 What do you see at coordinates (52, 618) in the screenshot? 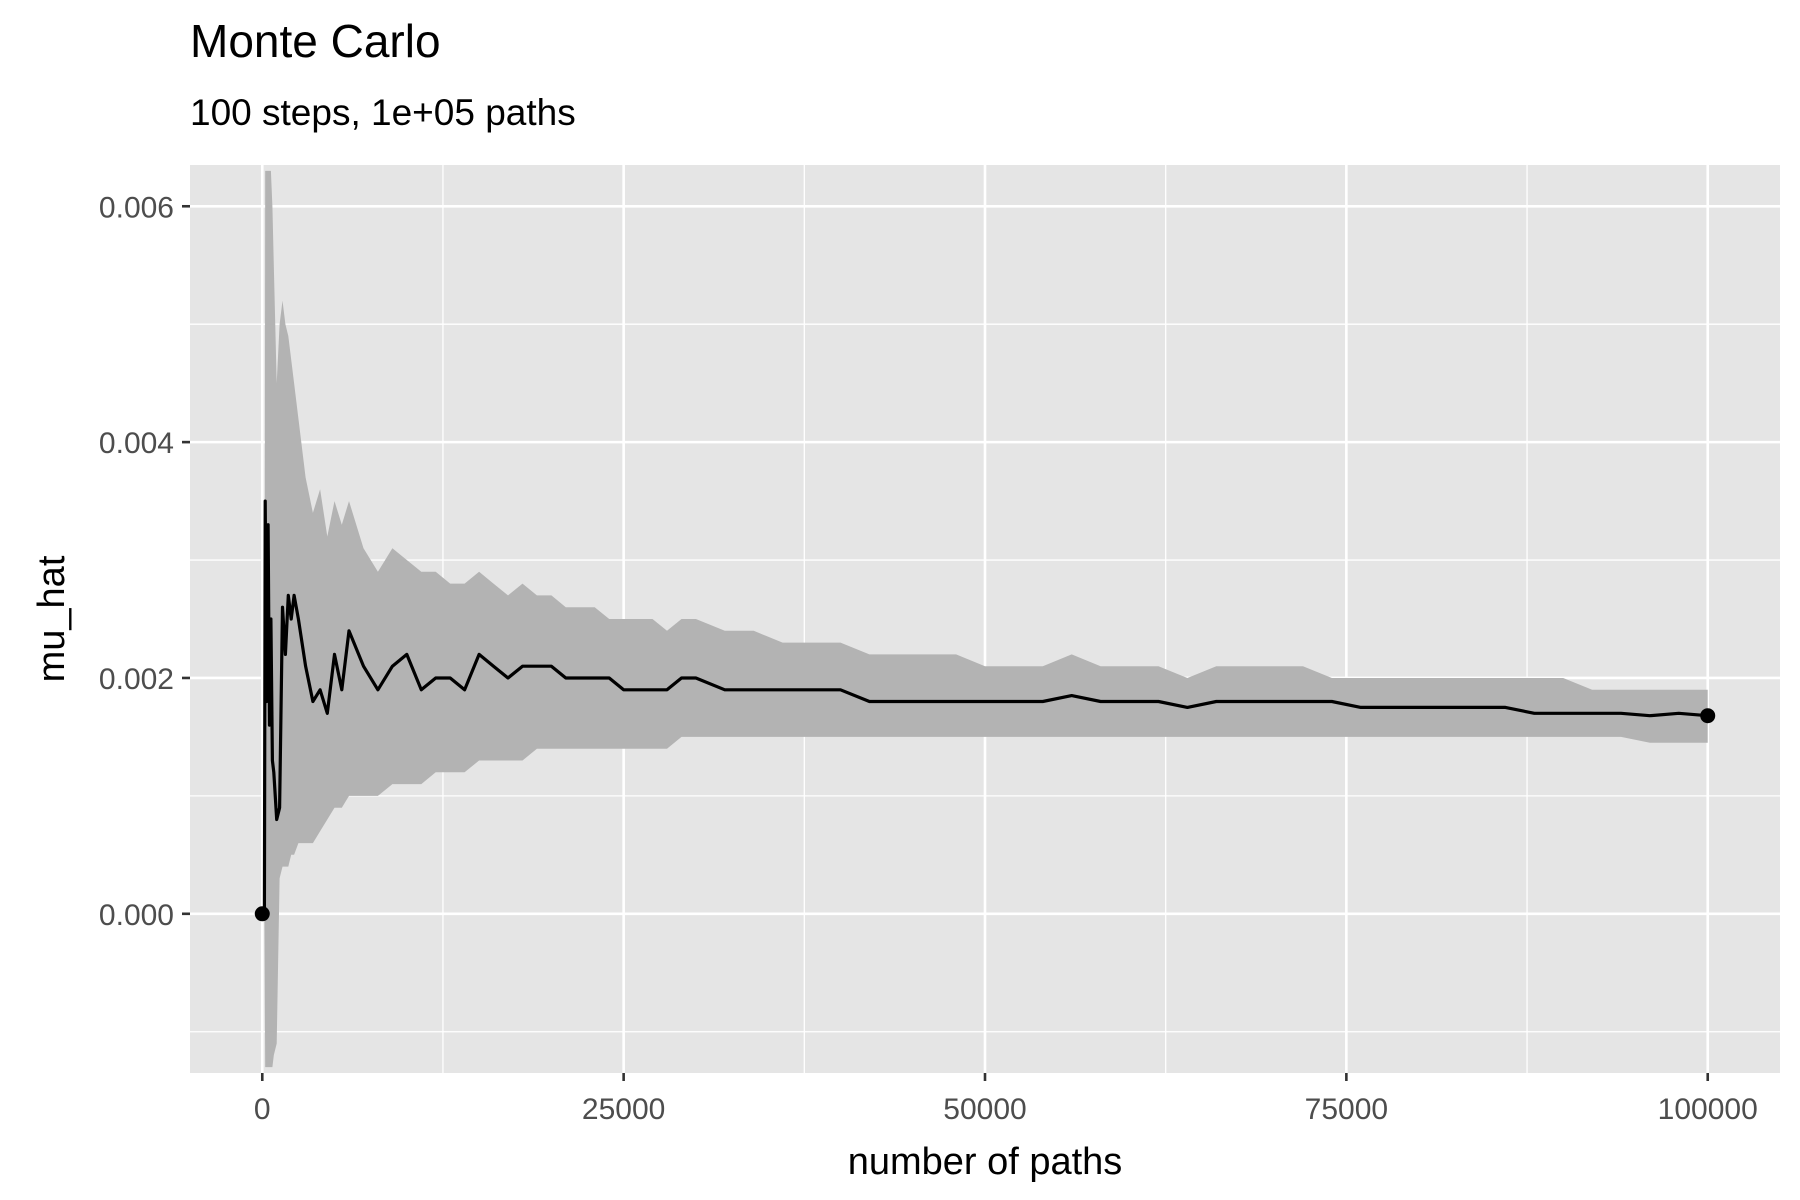
I see `y-axis-title: mu_hat` at bounding box center [52, 618].